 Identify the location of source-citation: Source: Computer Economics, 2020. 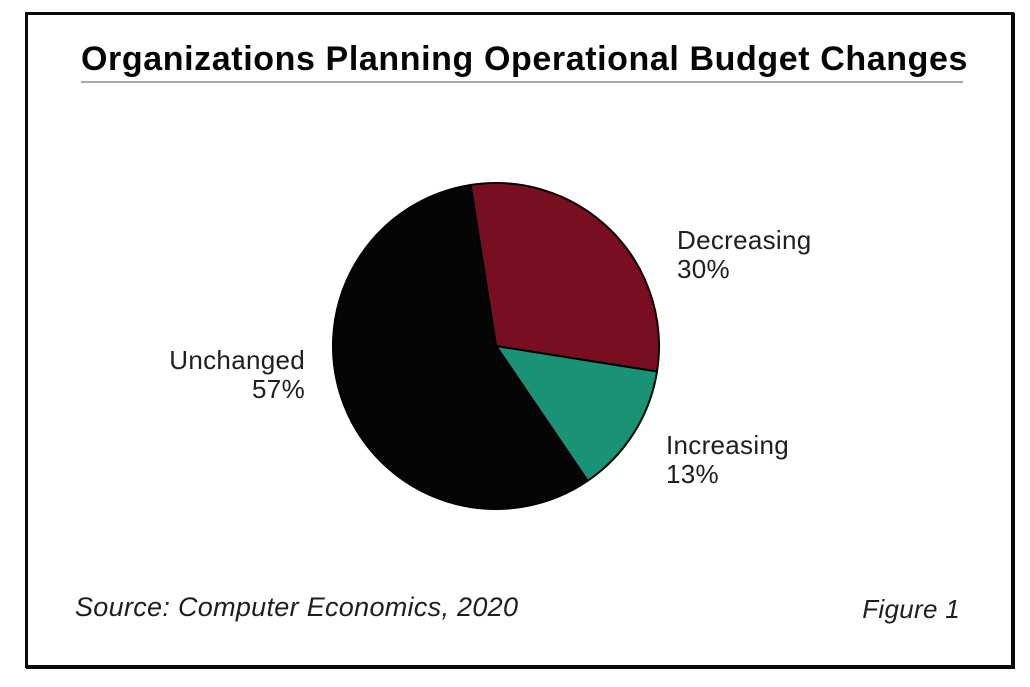
(297, 607).